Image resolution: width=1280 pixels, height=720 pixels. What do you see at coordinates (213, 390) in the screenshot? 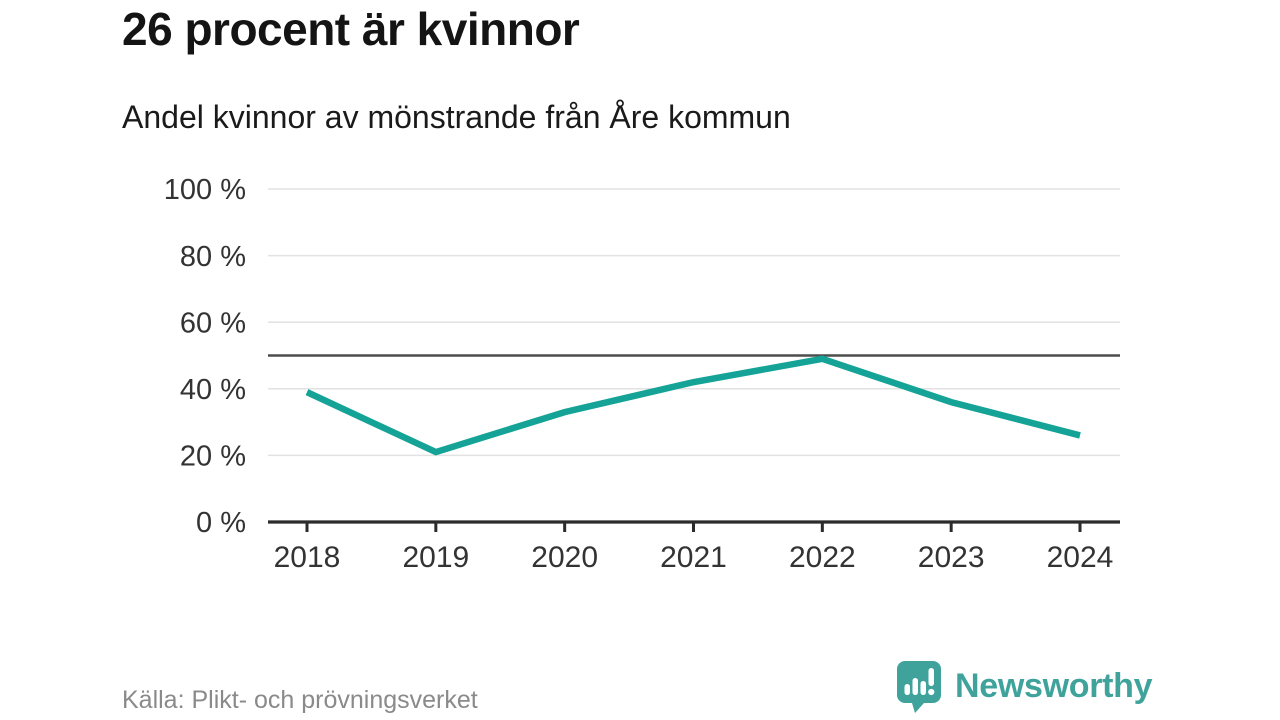
I see `y-tick-label: 40 %` at bounding box center [213, 390].